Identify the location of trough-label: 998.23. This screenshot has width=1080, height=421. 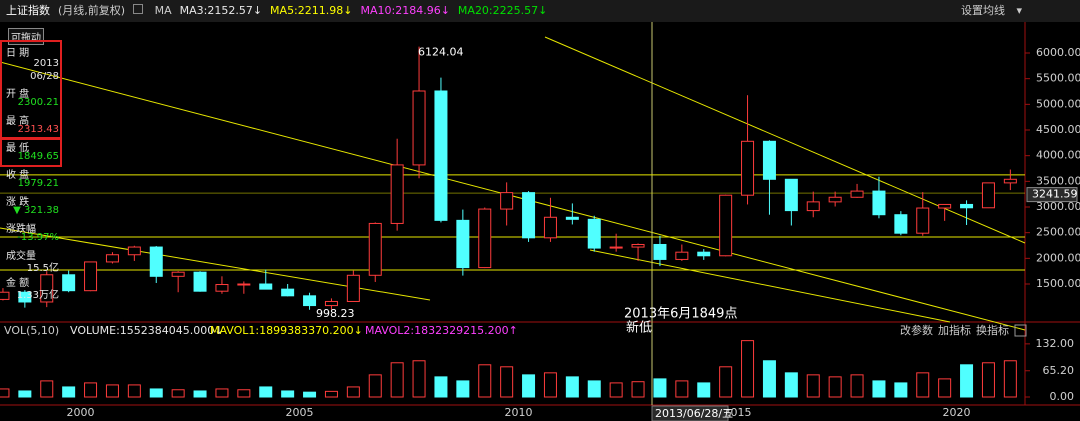
(335, 313).